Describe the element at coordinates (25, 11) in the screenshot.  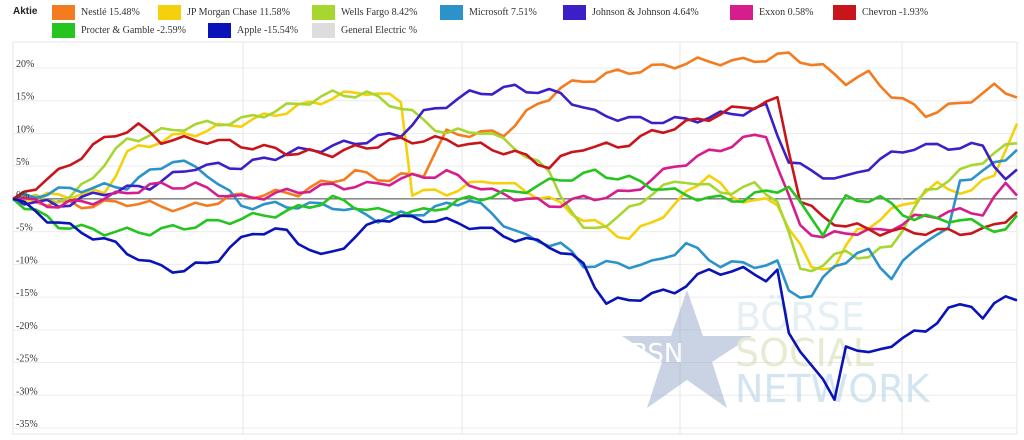
I see `legend-header: Aktie` at that location.